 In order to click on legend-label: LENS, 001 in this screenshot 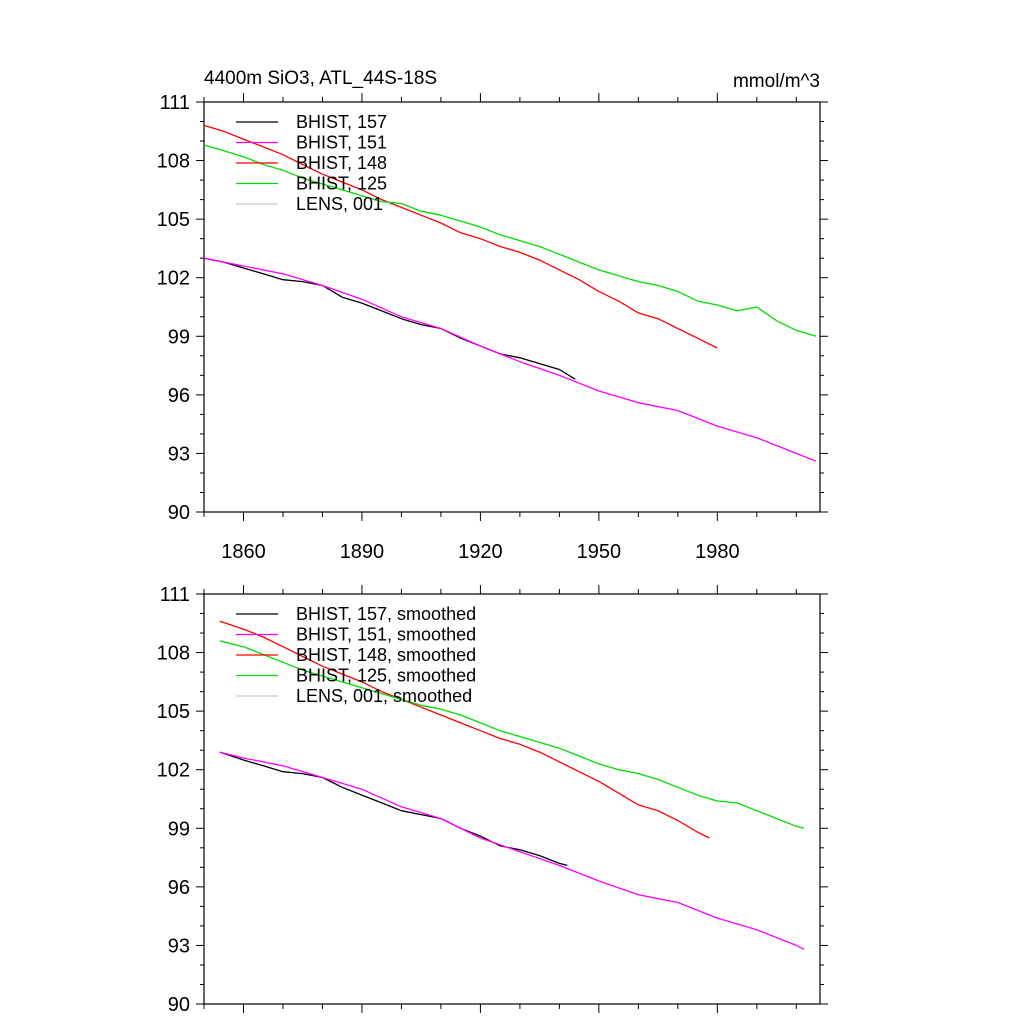, I will do `click(339, 204)`.